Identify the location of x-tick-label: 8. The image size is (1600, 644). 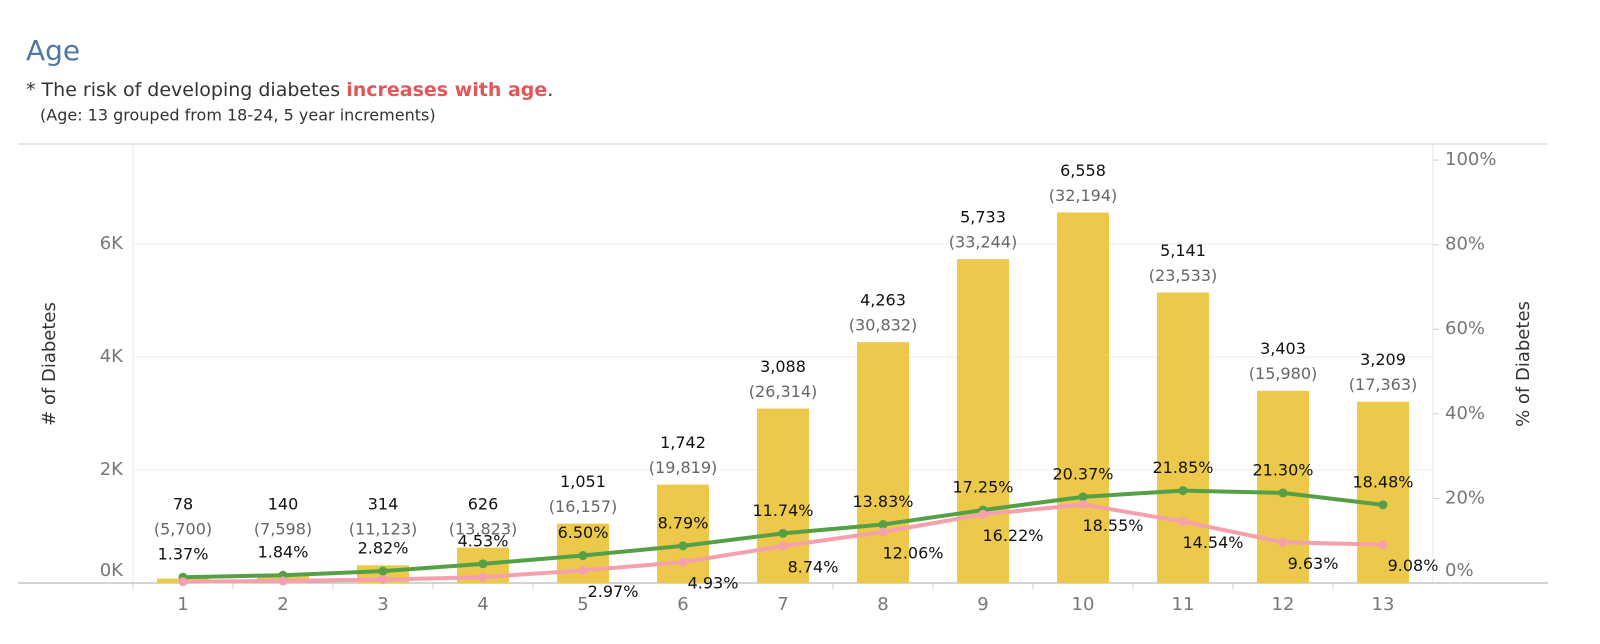
(882, 604).